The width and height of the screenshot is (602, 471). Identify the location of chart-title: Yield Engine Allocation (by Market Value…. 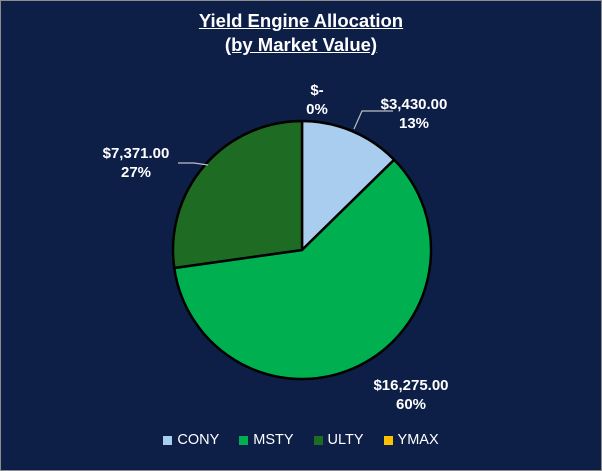
(301, 33).